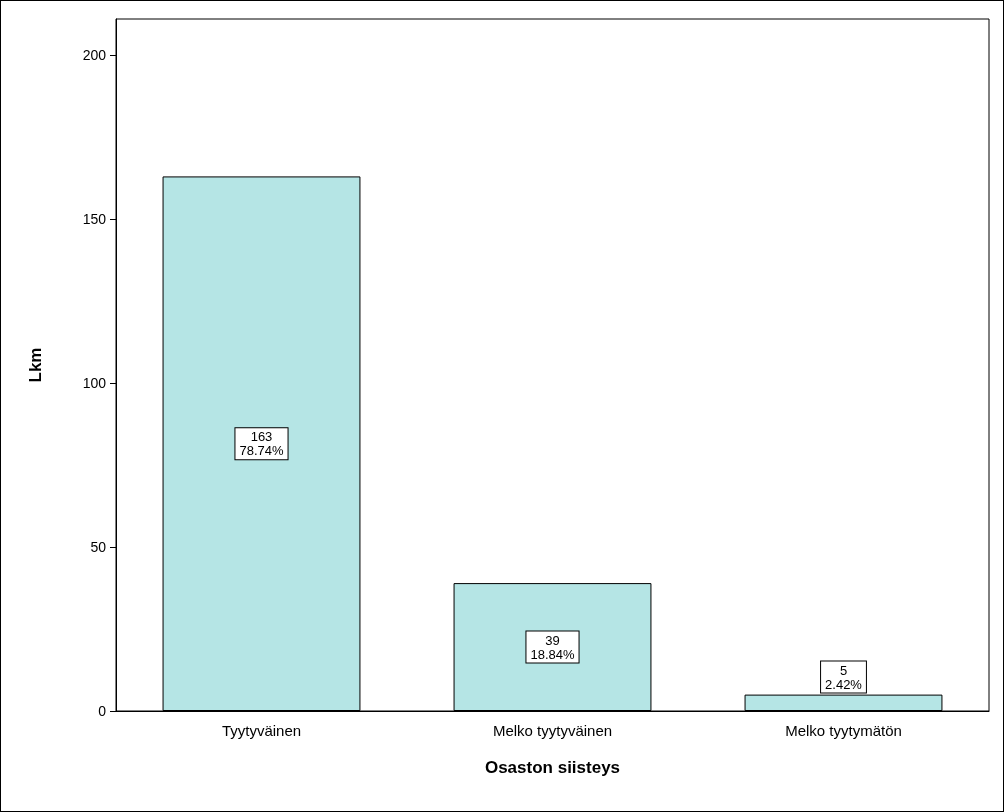 The width and height of the screenshot is (1004, 812). What do you see at coordinates (552, 767) in the screenshot?
I see `x-axis-title: Osaston siisteys` at bounding box center [552, 767].